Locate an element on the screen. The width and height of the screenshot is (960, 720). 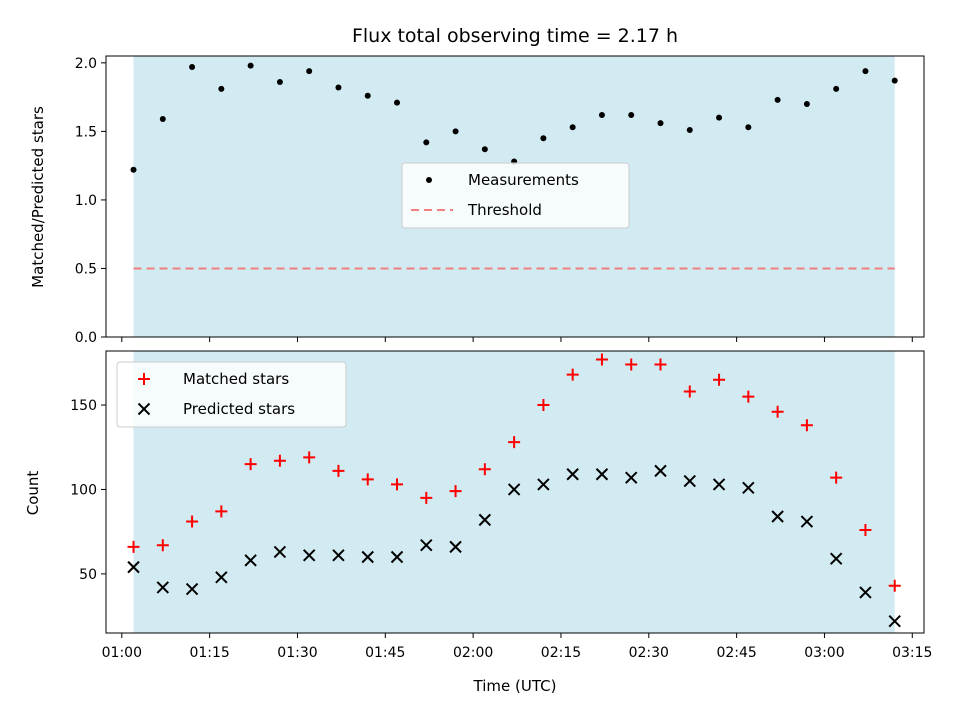
x-axis-label: Time (UTC) is located at coordinates (515, 686).